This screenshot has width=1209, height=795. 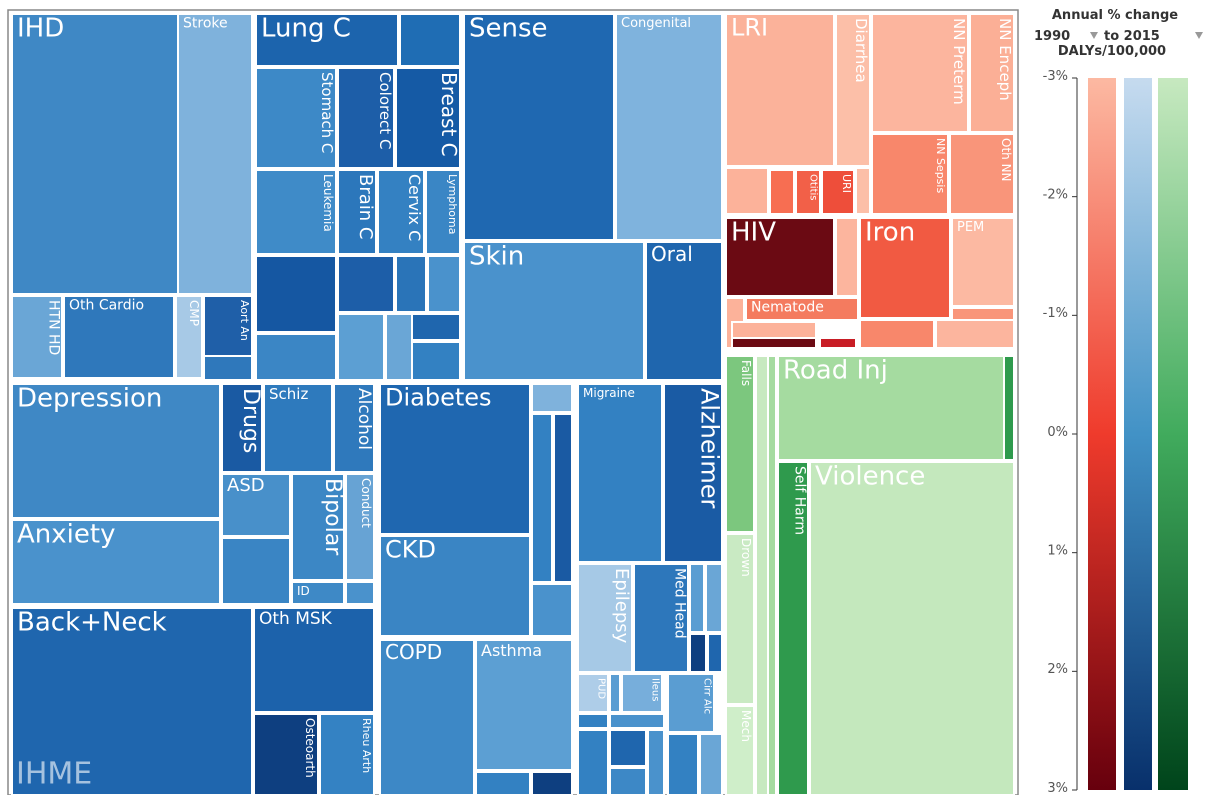 I want to click on cell-label: Violence, so click(x=870, y=476).